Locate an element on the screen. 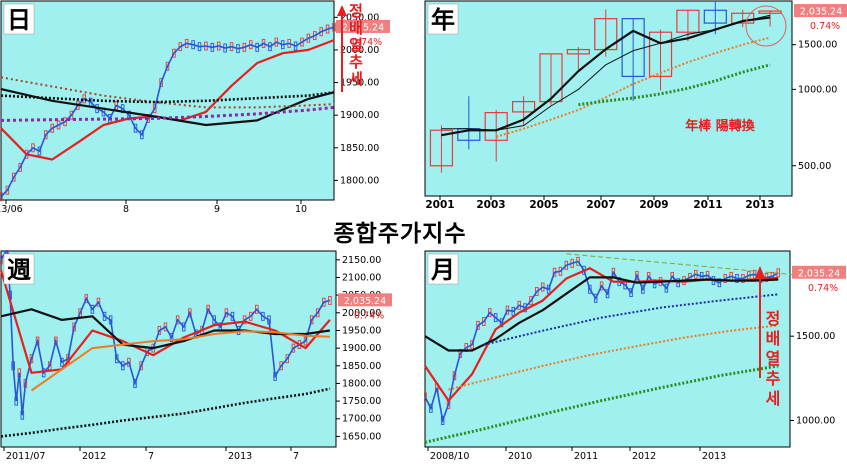 This screenshot has width=847, height=464. x-tick-label: 10 is located at coordinates (301, 208).